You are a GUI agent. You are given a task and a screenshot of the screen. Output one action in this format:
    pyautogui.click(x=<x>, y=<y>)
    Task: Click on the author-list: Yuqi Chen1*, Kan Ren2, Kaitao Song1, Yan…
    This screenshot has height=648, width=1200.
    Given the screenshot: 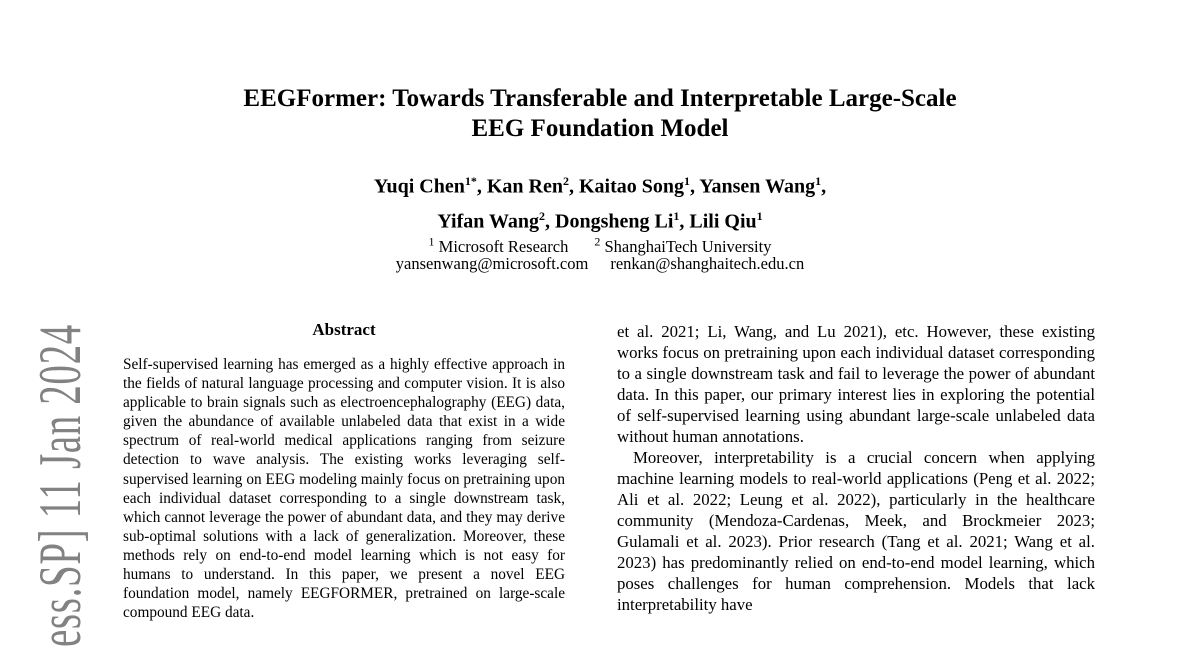 What is the action you would take?
    pyautogui.click(x=600, y=201)
    